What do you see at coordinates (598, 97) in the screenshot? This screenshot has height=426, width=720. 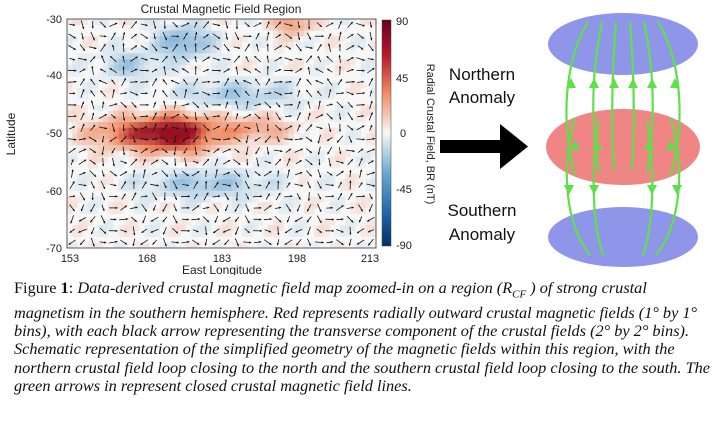 I see `field-line` at bounding box center [598, 97].